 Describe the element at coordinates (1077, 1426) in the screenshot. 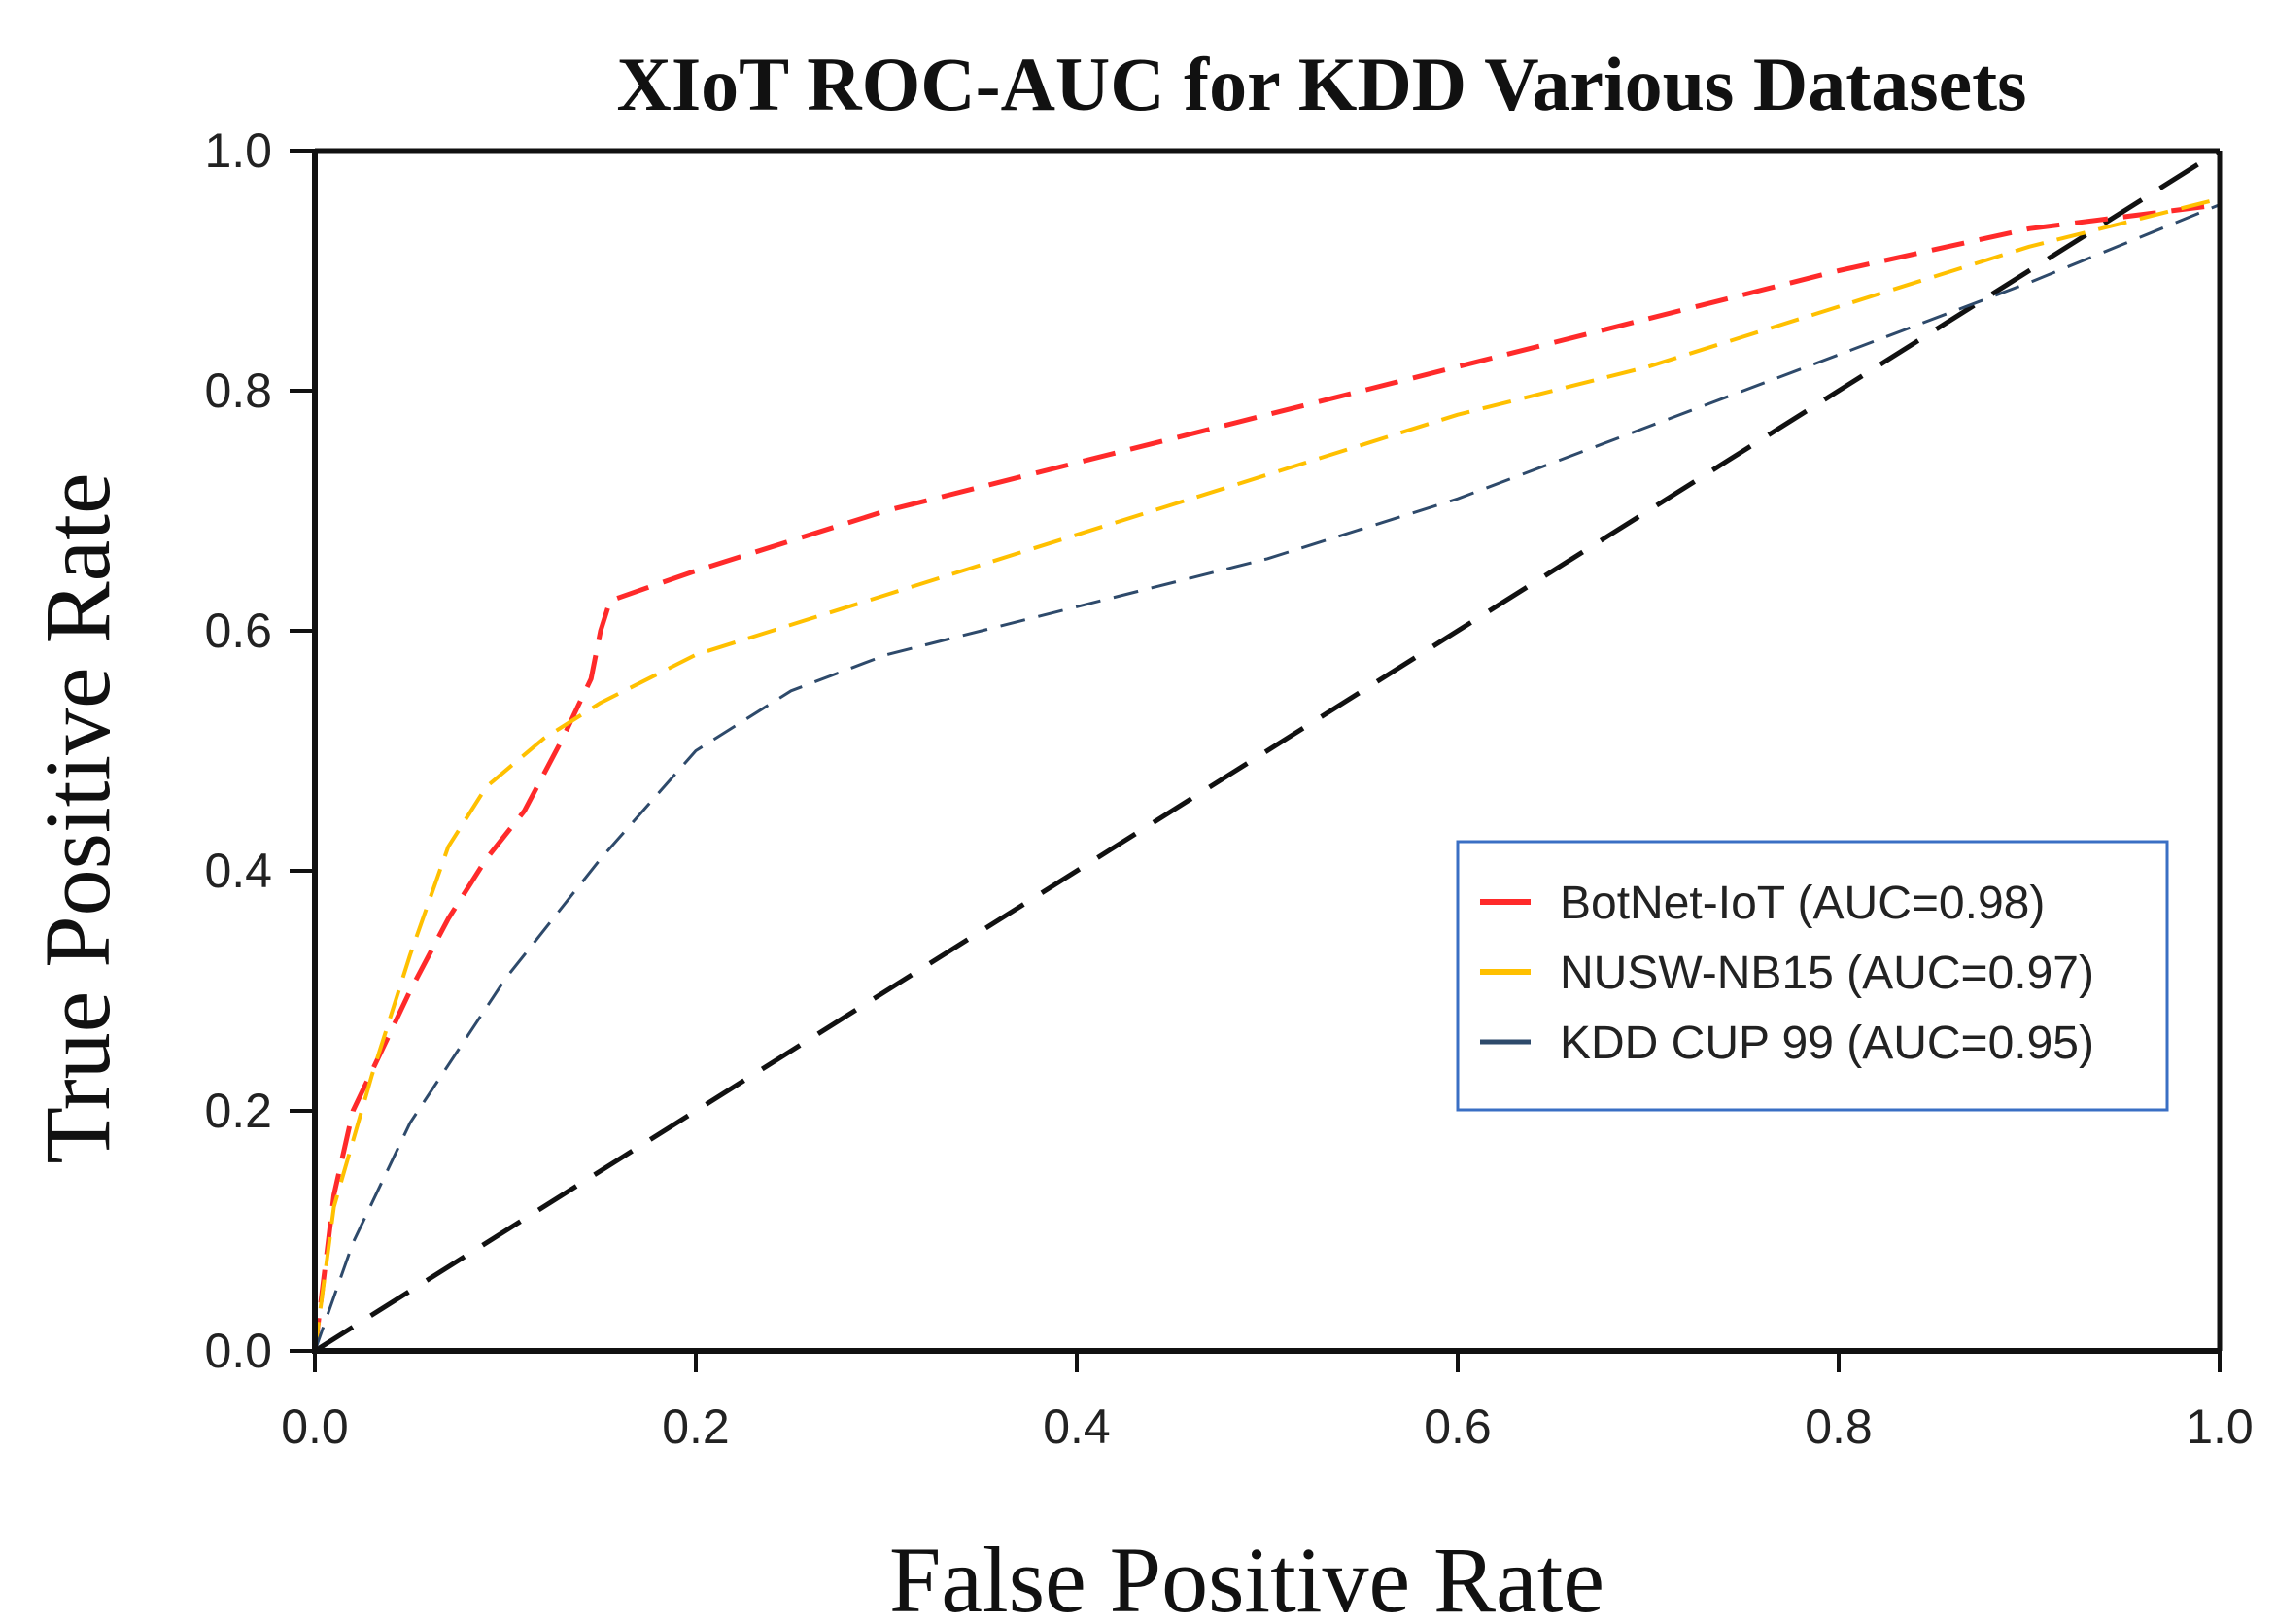

I see `x-tick-label: 0.4` at that location.